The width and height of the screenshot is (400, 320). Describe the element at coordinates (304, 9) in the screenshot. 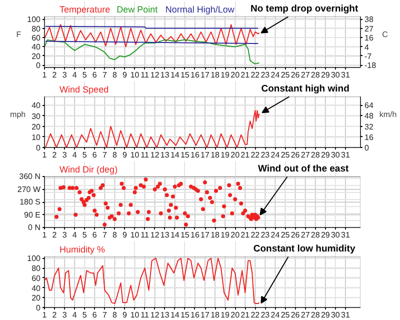

I see `annotation: No temp drop overnight` at that location.